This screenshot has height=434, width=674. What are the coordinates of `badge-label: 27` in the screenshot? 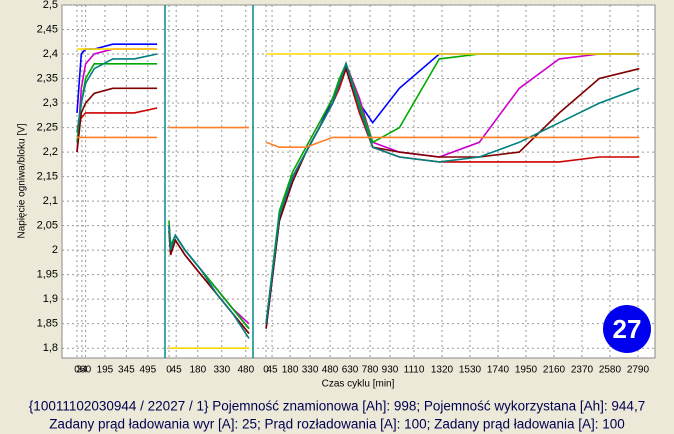 It's located at (627, 329).